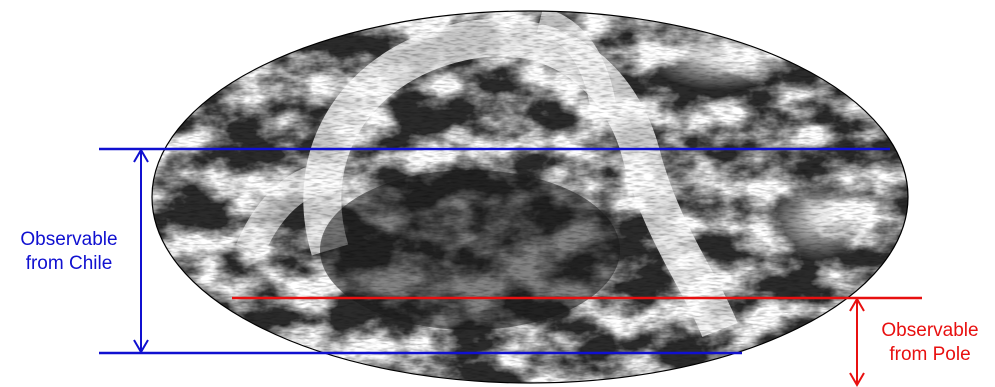 The image size is (995, 387). I want to click on label-pole-line2: from Pole, so click(930, 354).